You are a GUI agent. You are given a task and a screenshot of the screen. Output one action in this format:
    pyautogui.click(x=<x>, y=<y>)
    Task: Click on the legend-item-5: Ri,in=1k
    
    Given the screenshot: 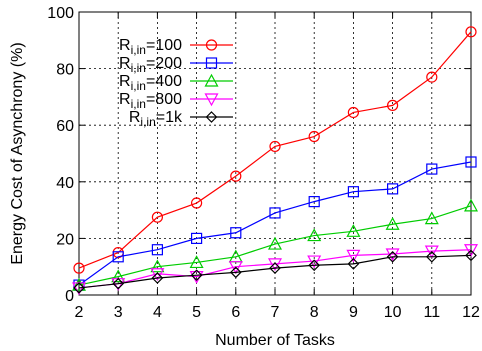 What is the action you would take?
    pyautogui.click(x=181, y=119)
    